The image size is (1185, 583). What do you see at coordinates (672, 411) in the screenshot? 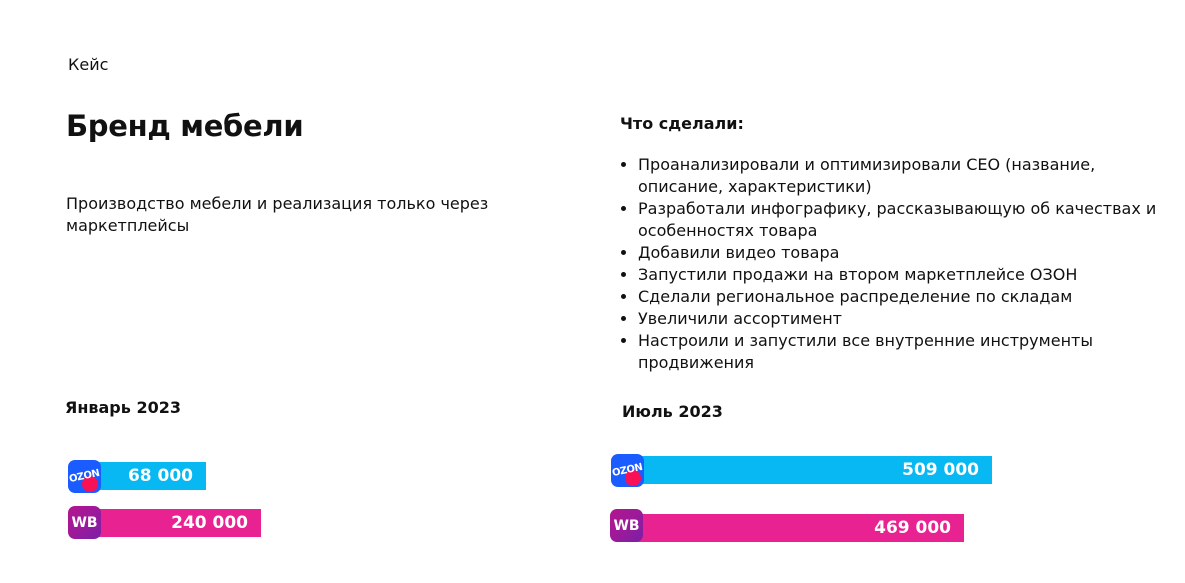
I see `period-label-july: Июль 2023` at bounding box center [672, 411].